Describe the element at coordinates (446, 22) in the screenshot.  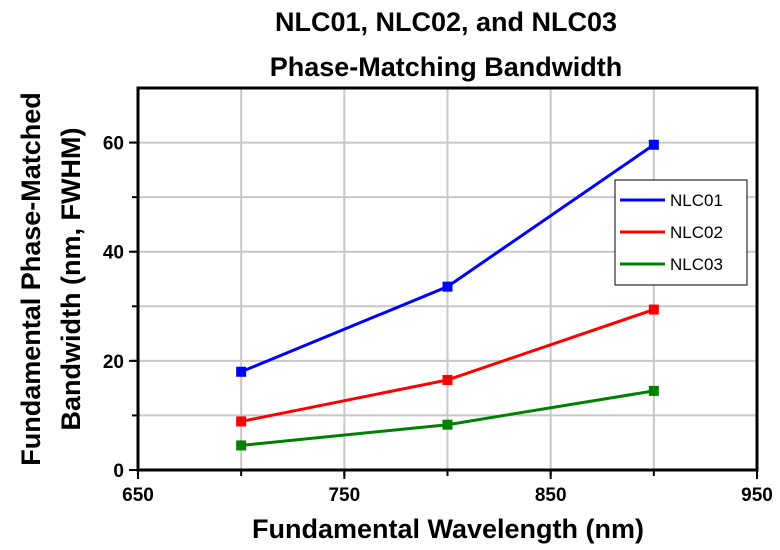
I see `chart-title-line1: NLC01, NLC02, and NLC03` at that location.